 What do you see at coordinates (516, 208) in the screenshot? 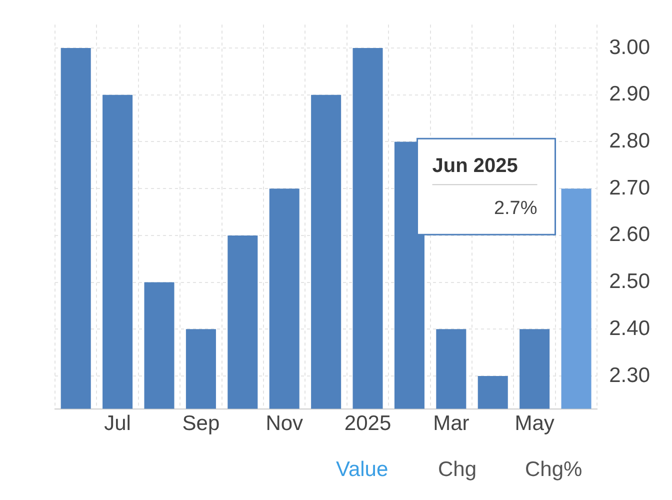
I see `annotation: 2.7%` at bounding box center [516, 208].